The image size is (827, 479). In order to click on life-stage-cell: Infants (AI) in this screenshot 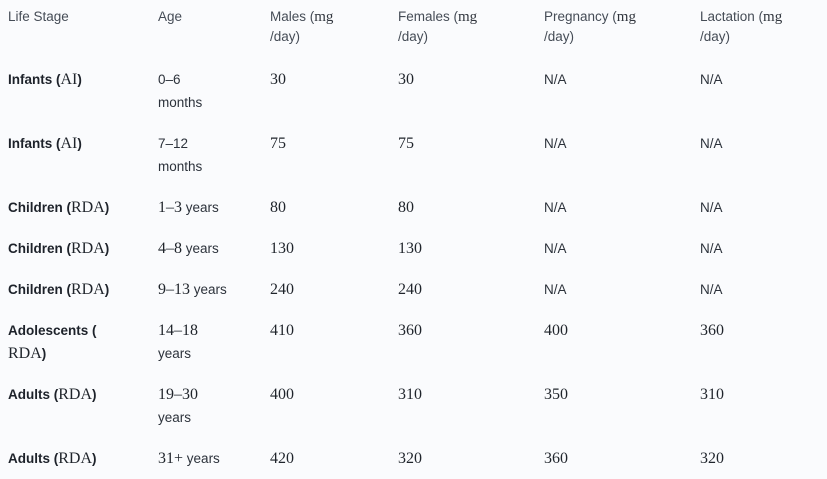, I will do `click(79, 91)`.